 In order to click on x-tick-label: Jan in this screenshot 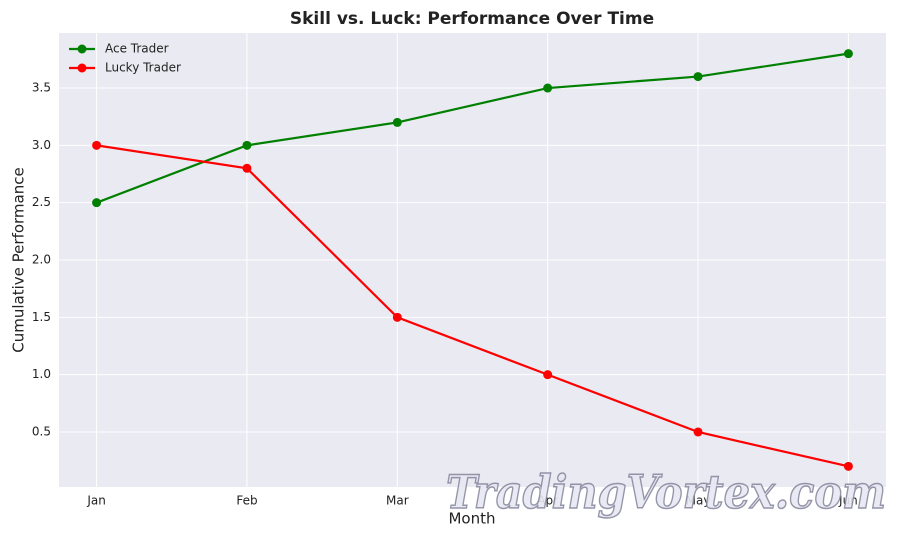, I will do `click(96, 501)`.